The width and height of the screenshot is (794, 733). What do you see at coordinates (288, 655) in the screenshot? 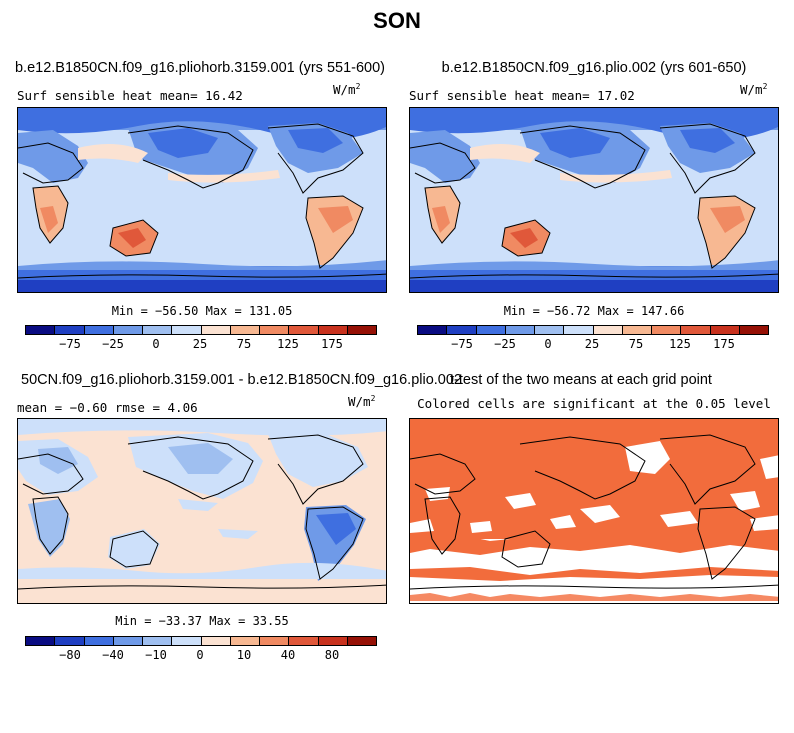
I see `colorbar-tick-label: 40` at bounding box center [288, 655].